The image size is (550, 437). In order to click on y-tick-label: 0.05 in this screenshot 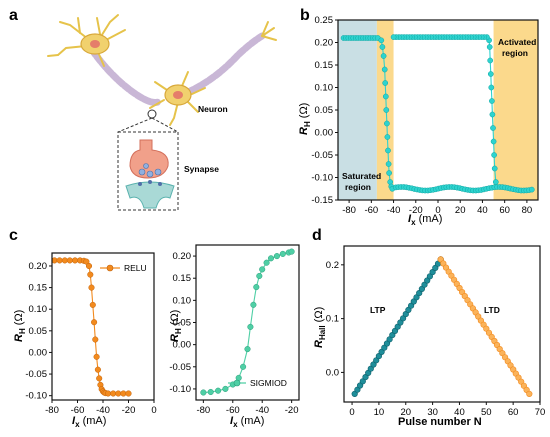, I will do `click(182, 323)`.